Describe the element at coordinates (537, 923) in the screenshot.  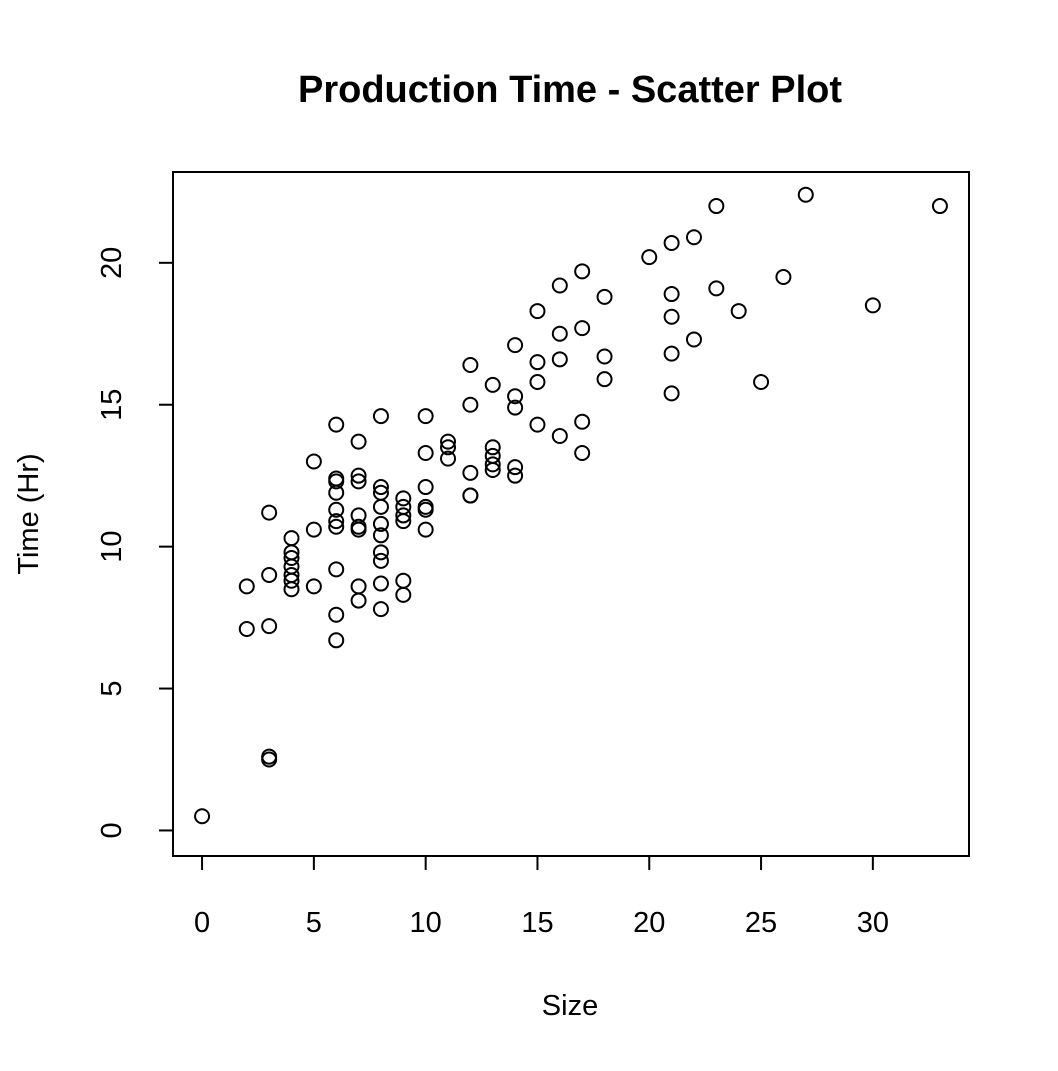
I see `x-tick-label: 15` at that location.